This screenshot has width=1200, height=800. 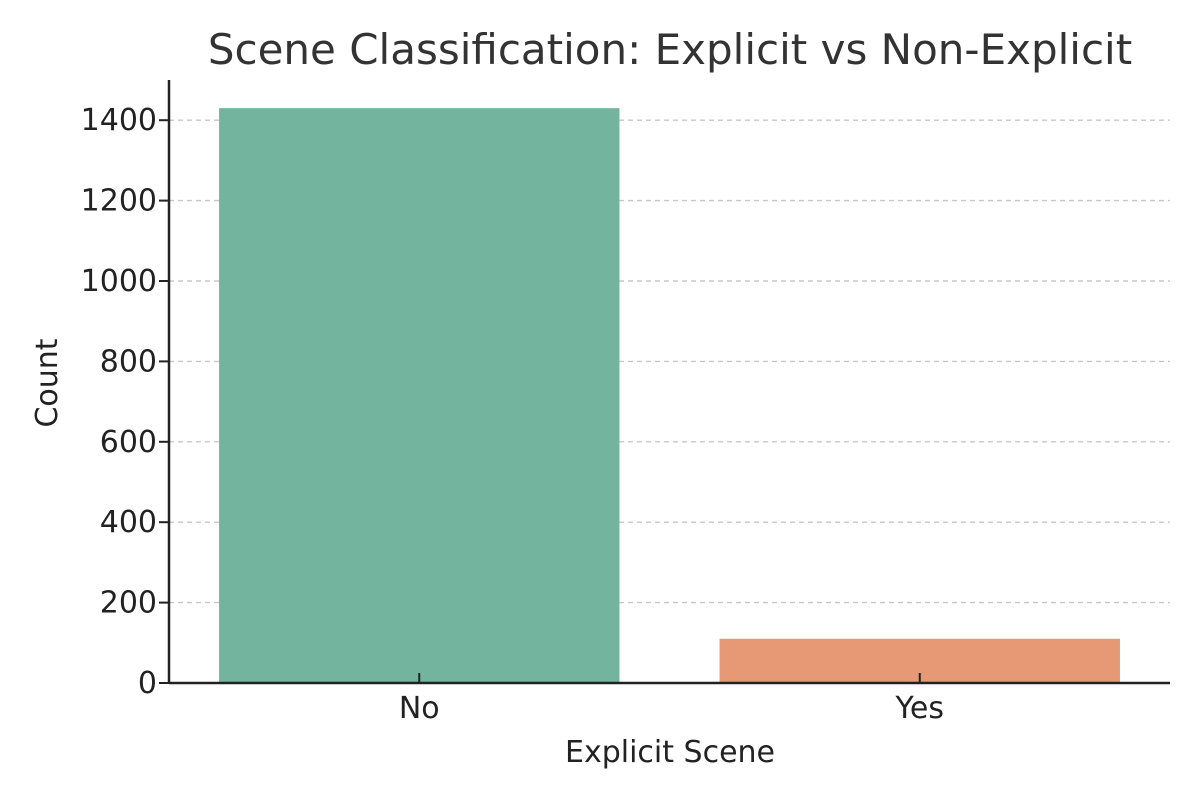 I want to click on y-tick-label-200: 200, so click(x=128, y=603).